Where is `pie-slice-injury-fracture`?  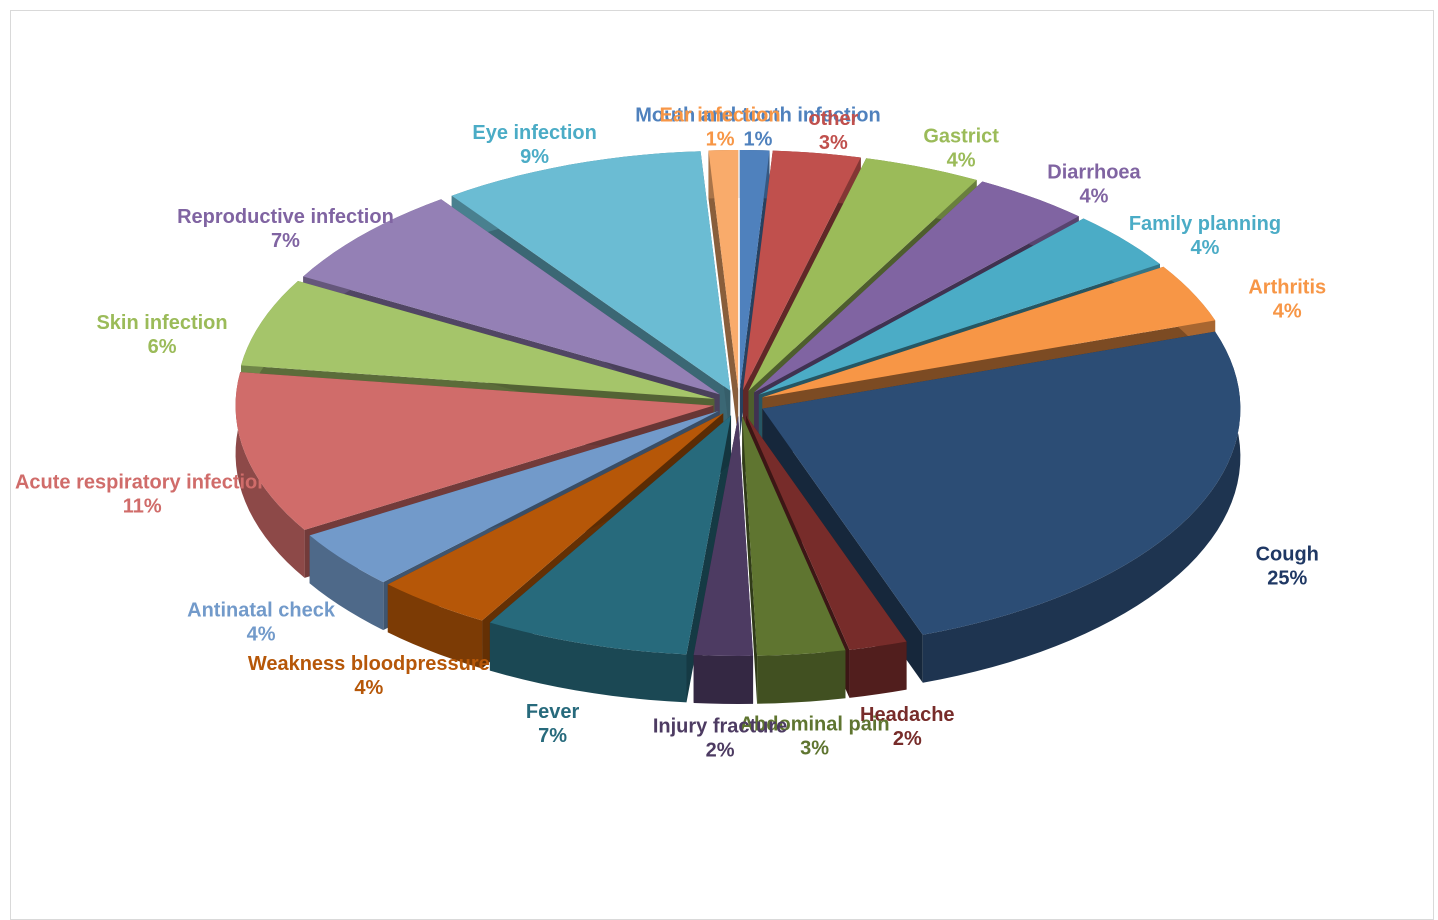
pie-slice-injury-fracture is located at coordinates (723, 559).